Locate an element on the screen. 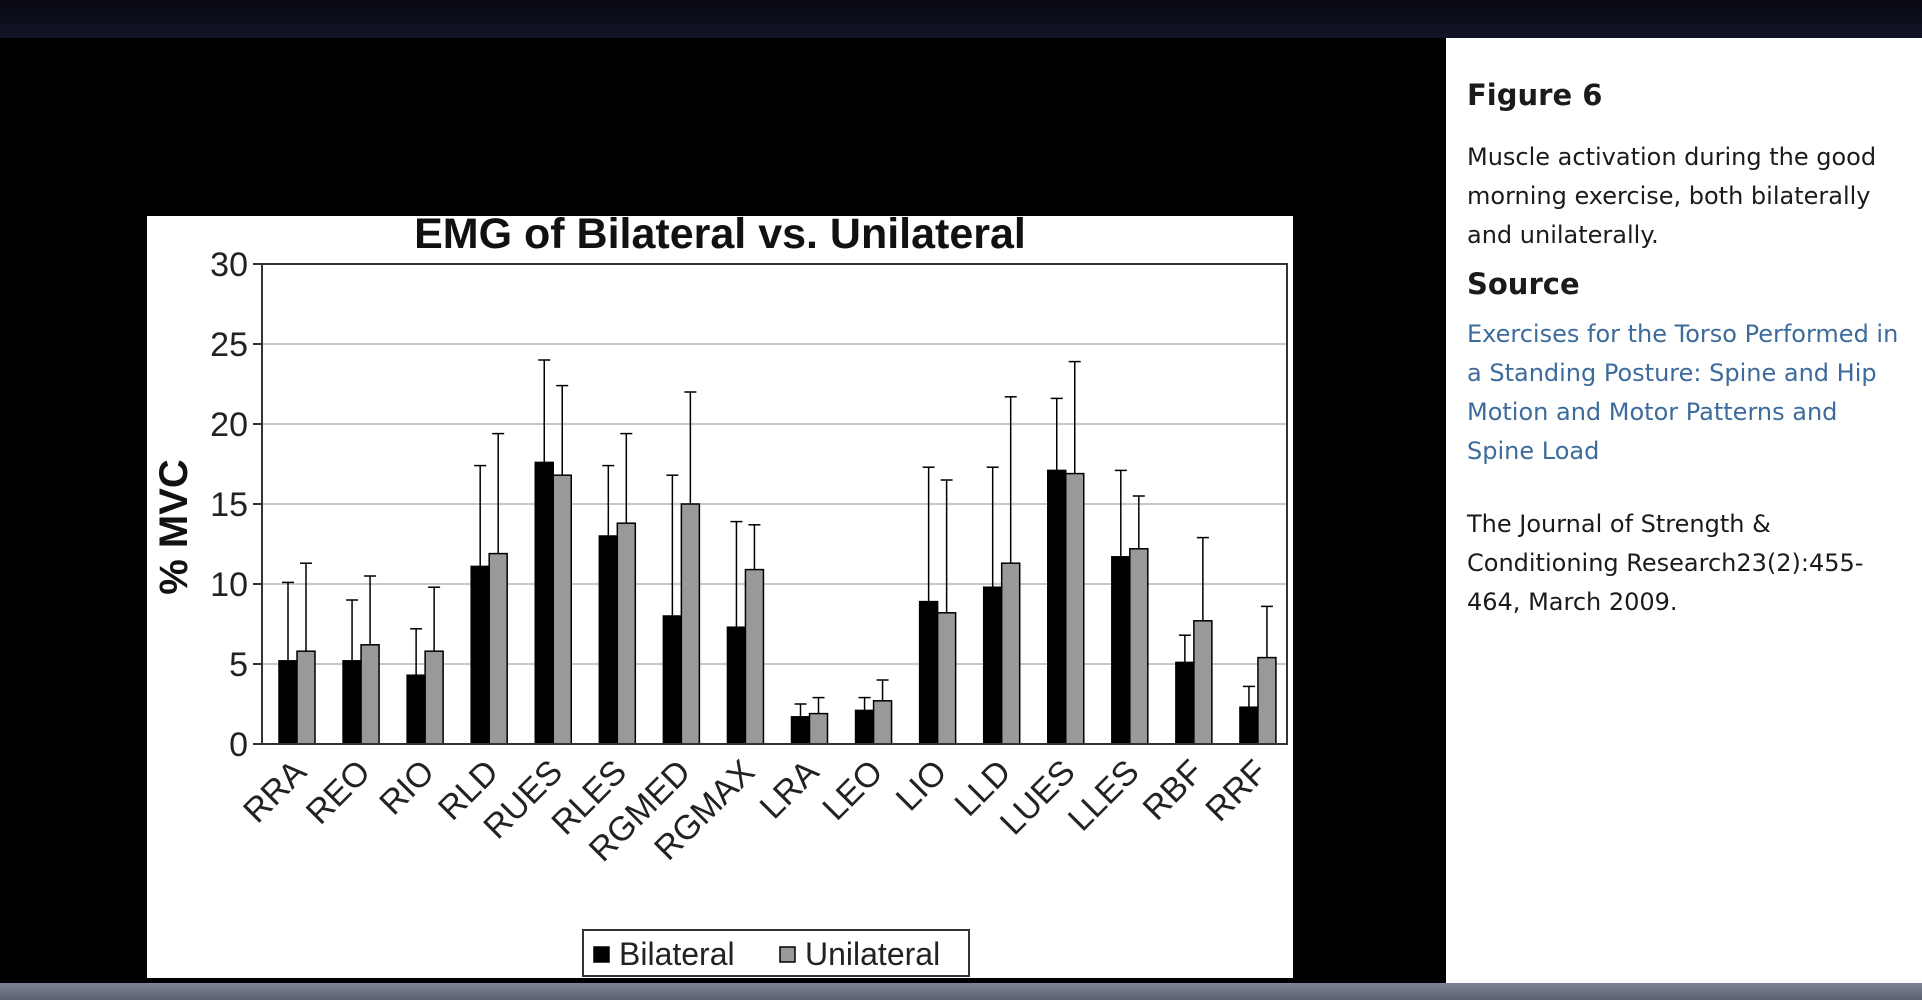  bar-bilateral-rbf is located at coordinates (1185, 703).